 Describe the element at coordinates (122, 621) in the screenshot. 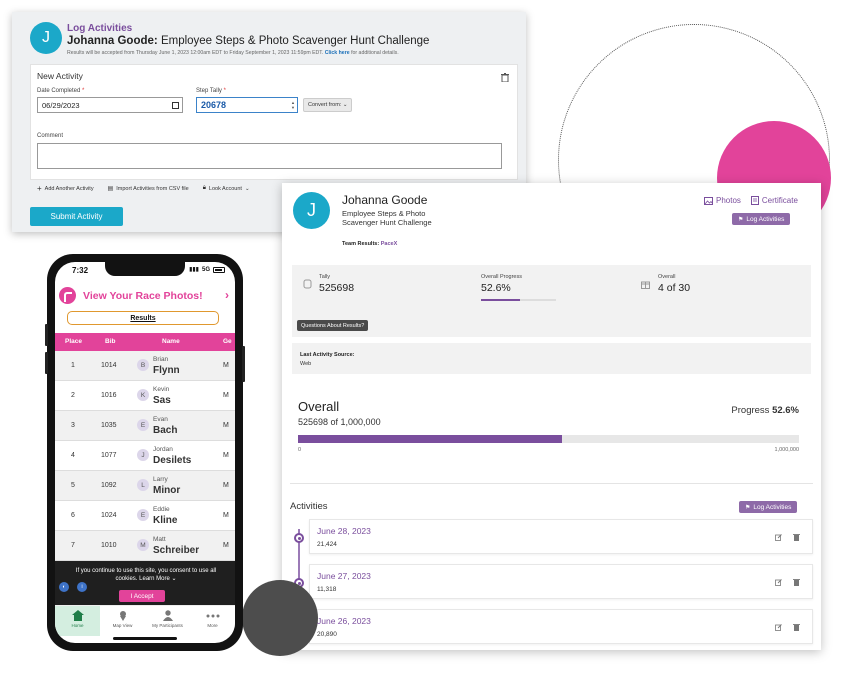

I see `nav-map-view: Map View` at that location.